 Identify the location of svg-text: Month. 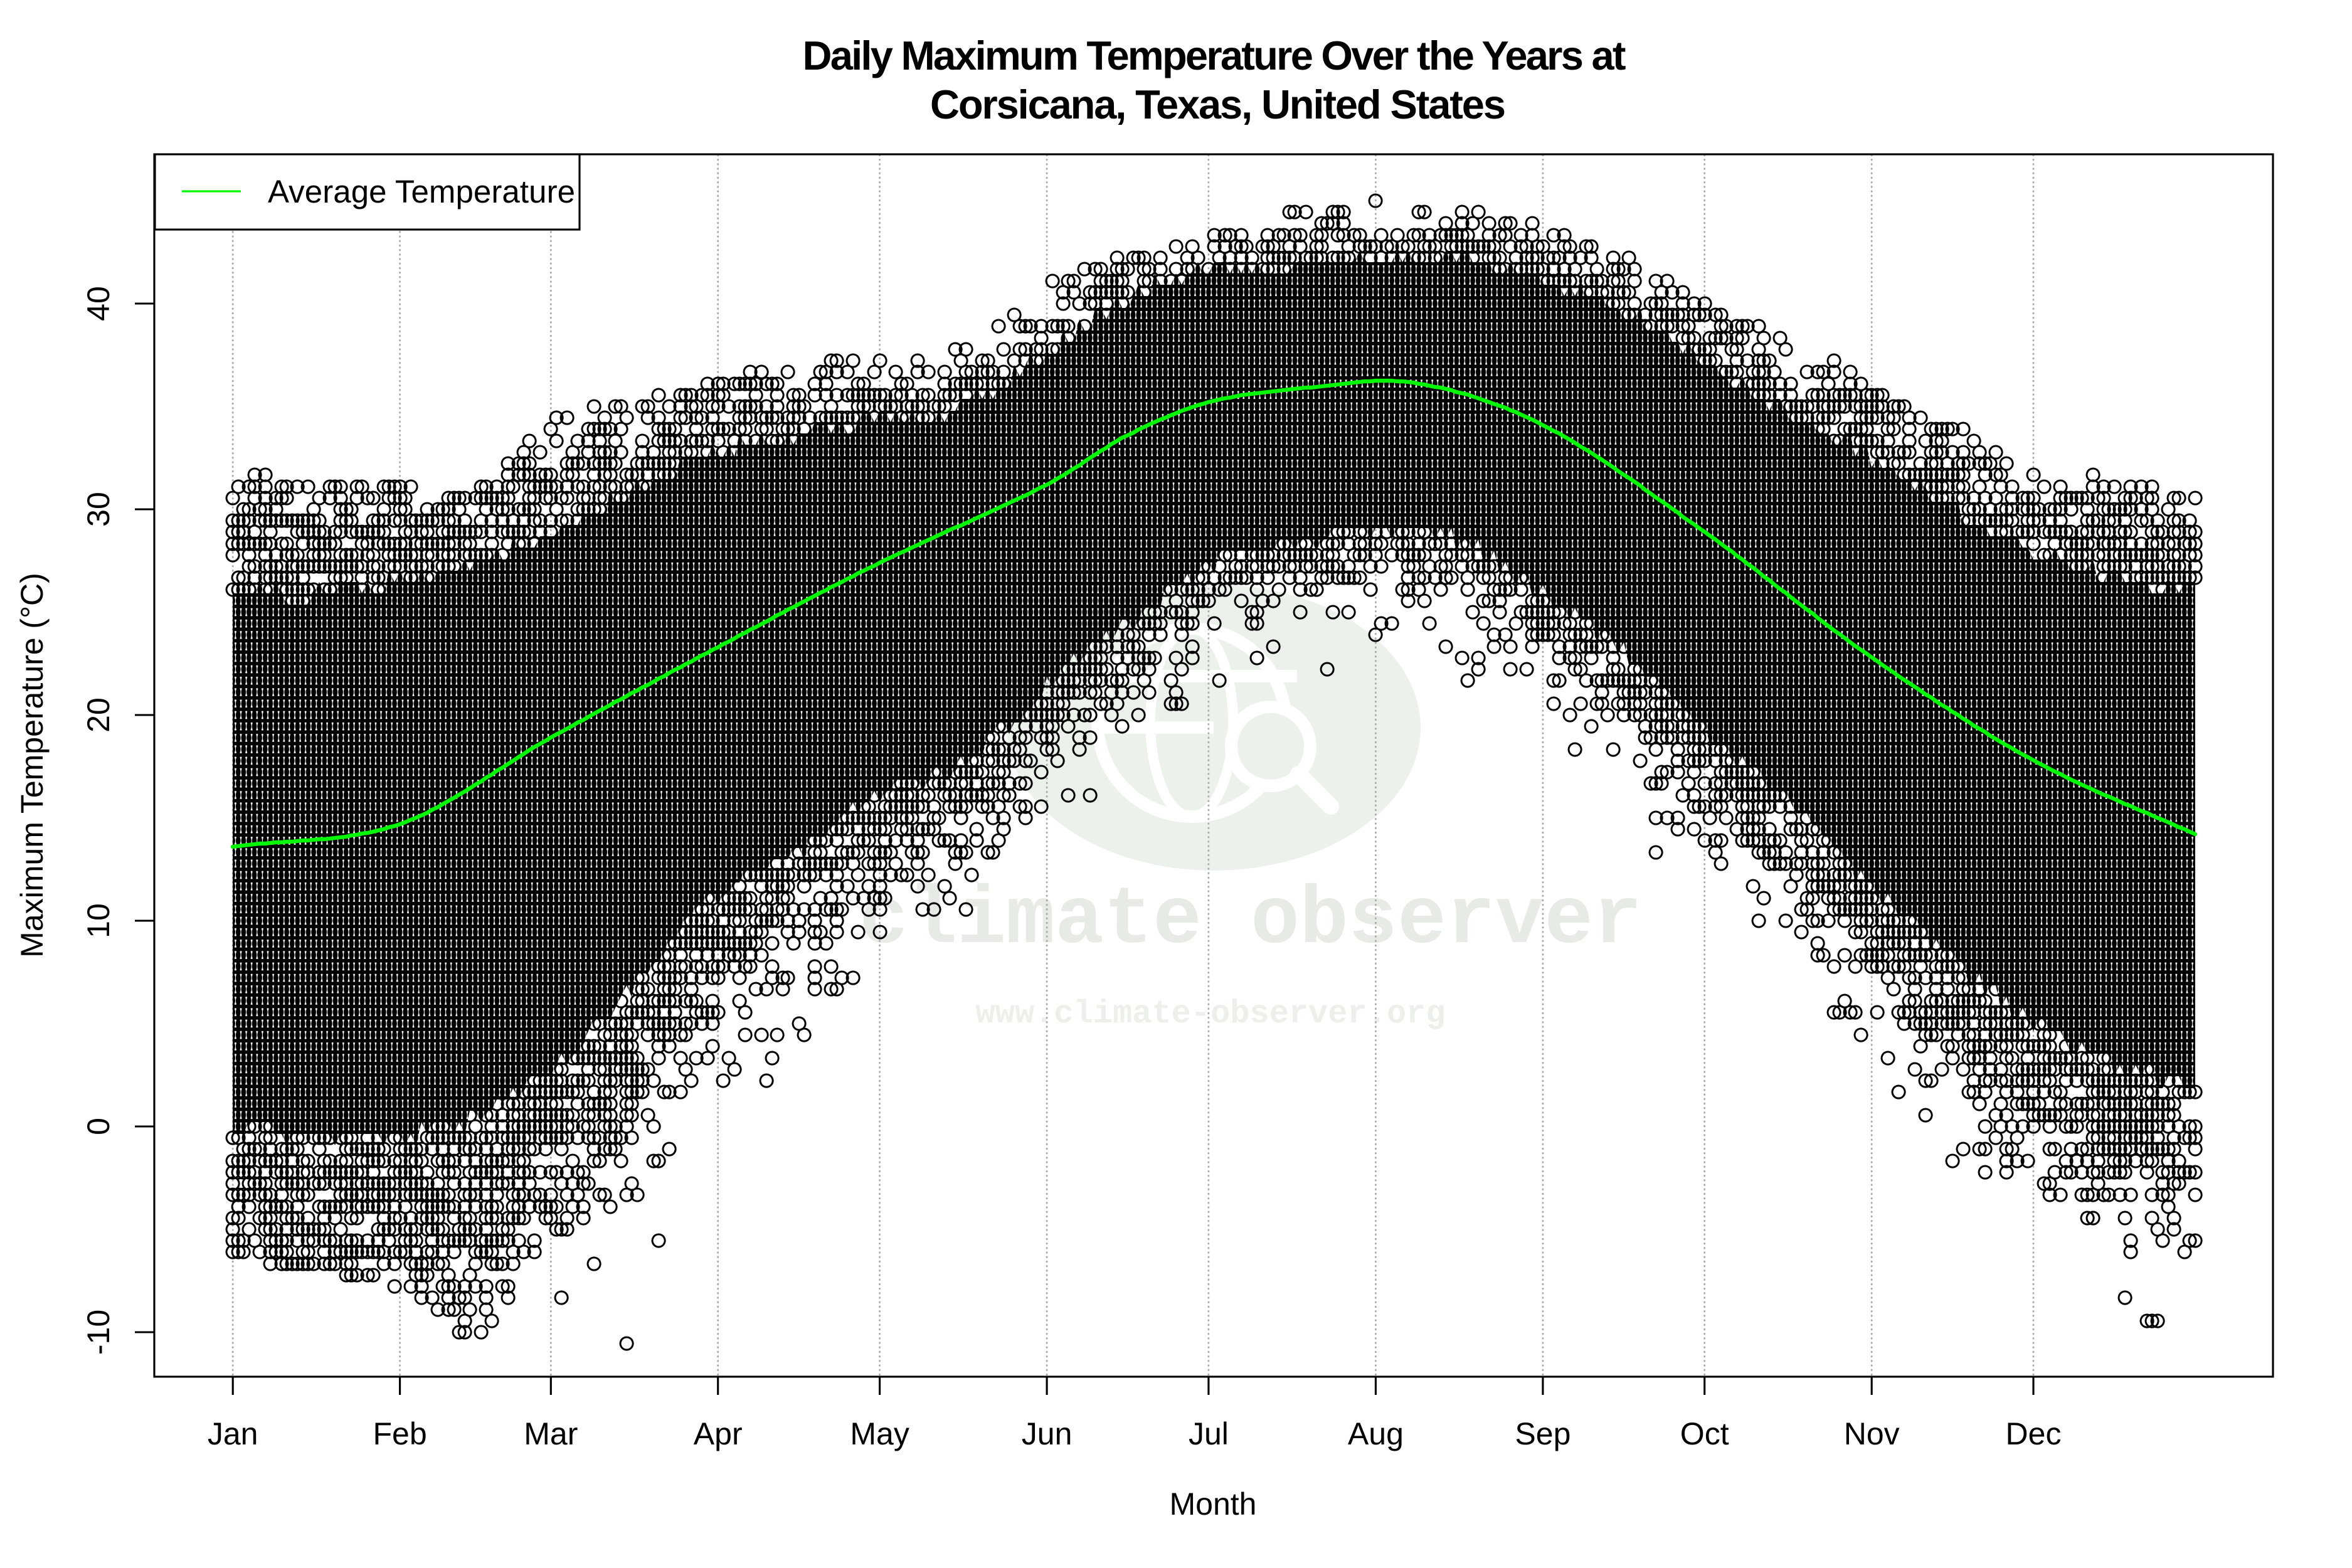
(1213, 1504).